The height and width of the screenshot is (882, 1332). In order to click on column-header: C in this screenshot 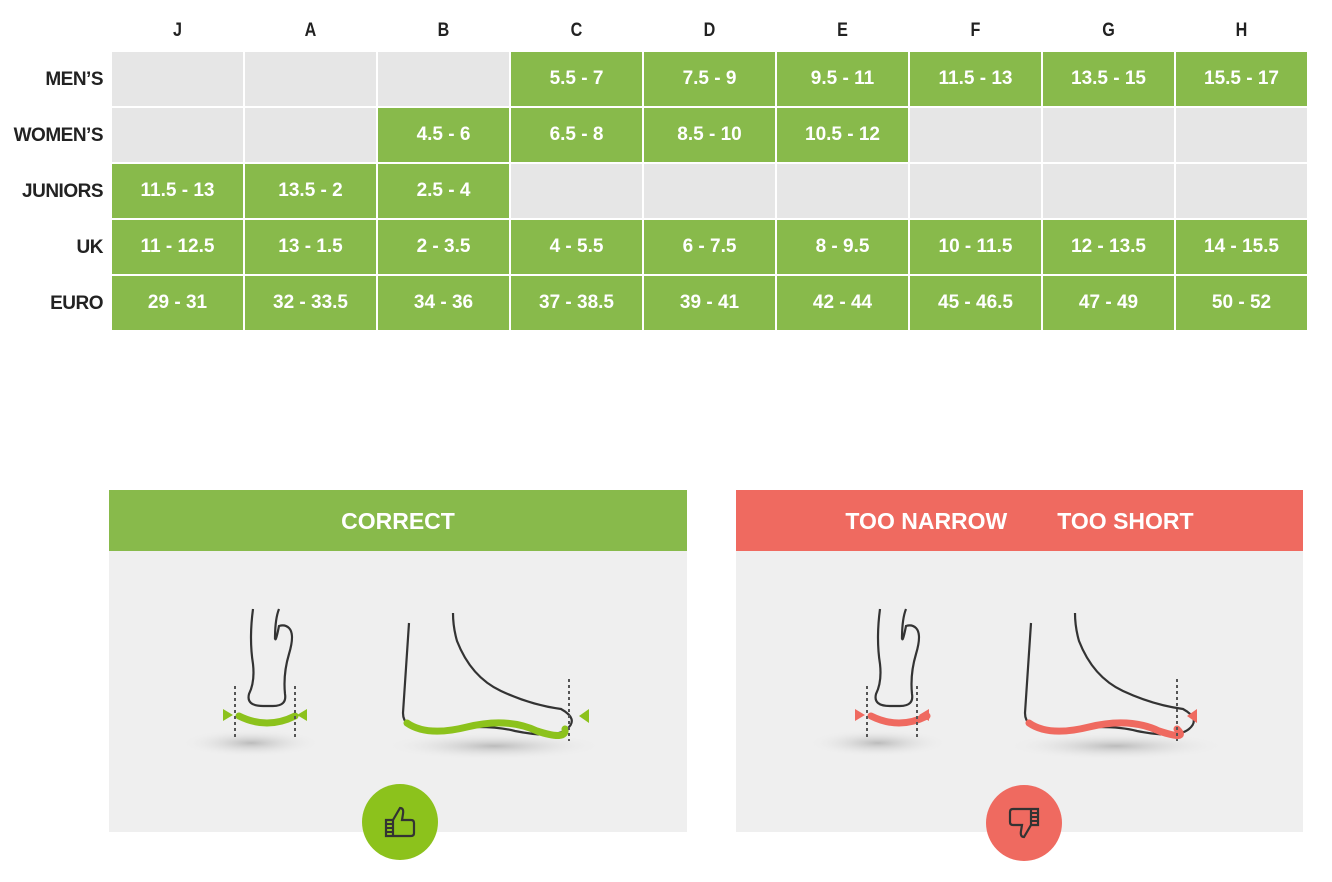, I will do `click(576, 30)`.